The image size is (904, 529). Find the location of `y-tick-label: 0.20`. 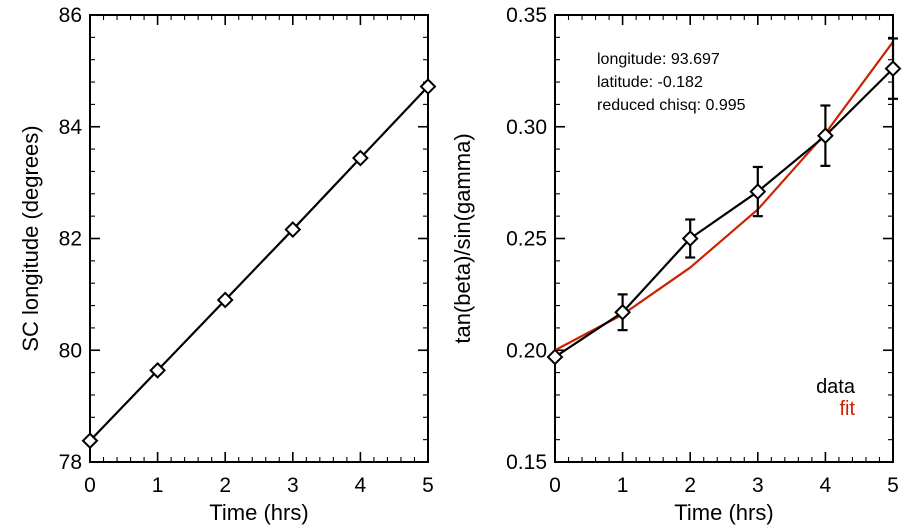

y-tick-label: 0.20 is located at coordinates (526, 350).